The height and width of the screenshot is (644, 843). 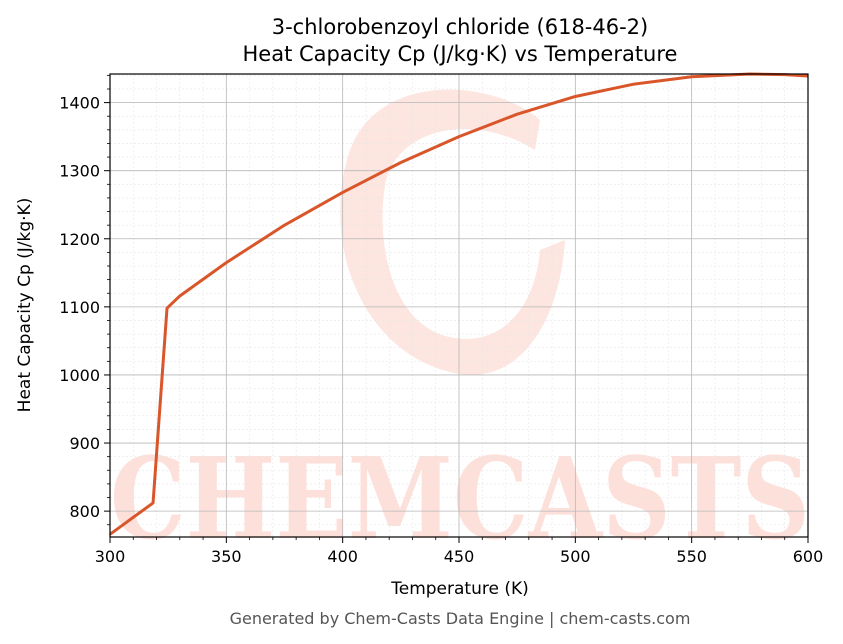 What do you see at coordinates (79, 103) in the screenshot?
I see `y-tick-label: 1400` at bounding box center [79, 103].